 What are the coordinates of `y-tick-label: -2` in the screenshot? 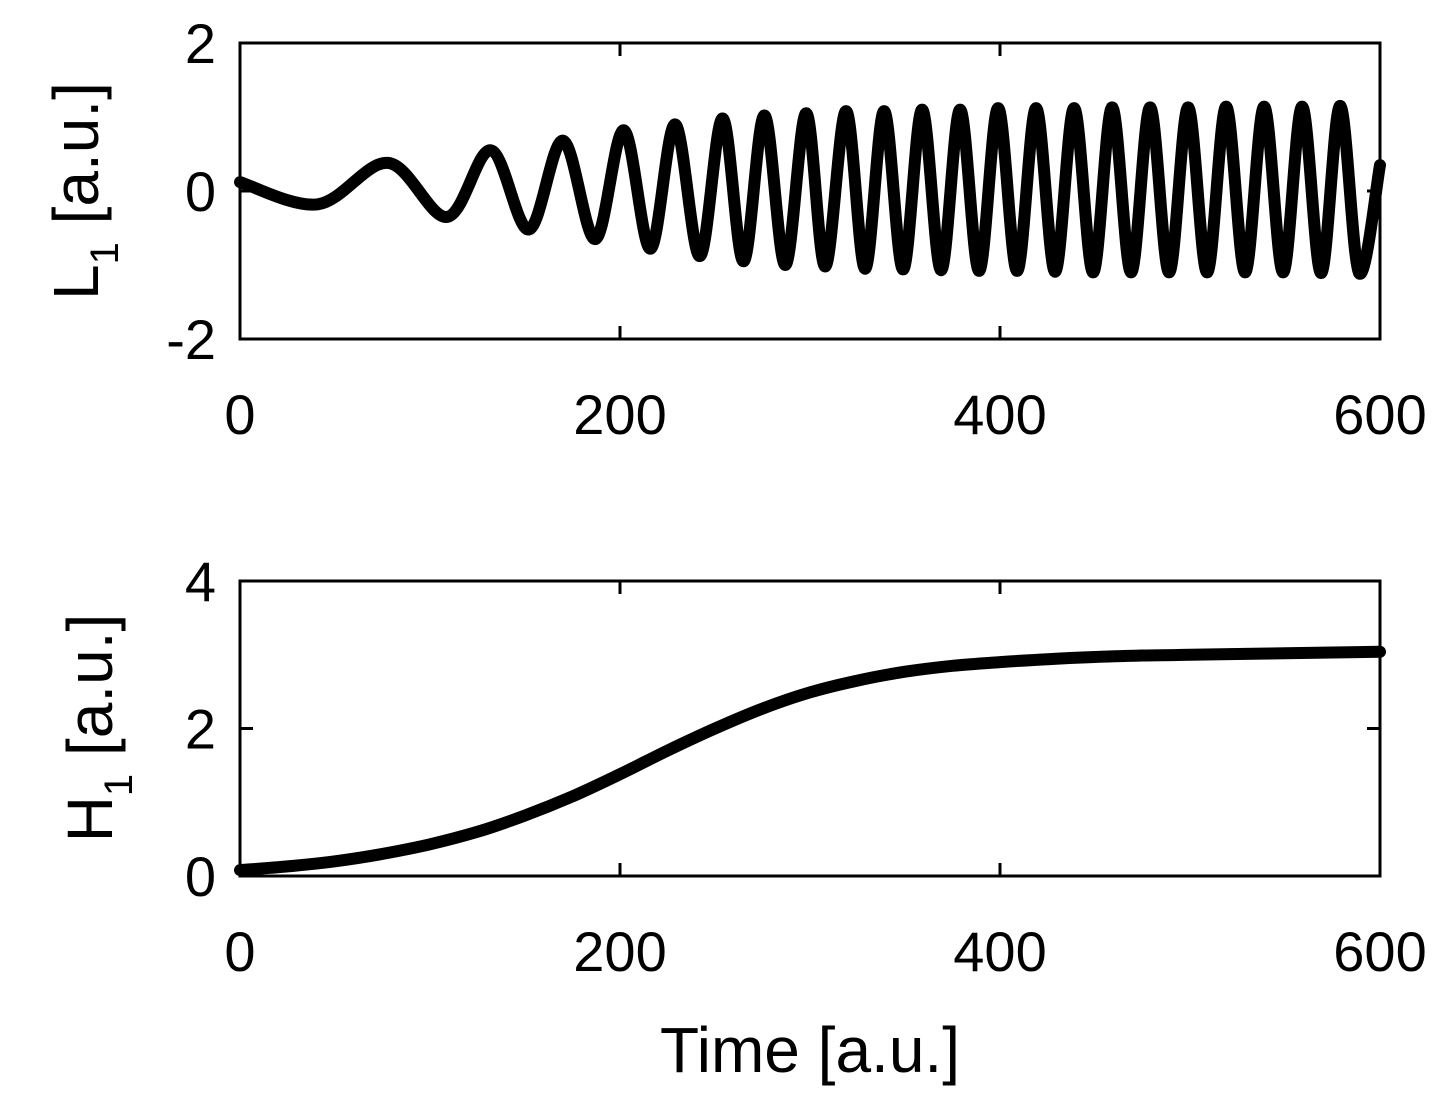 It's located at (191, 339).